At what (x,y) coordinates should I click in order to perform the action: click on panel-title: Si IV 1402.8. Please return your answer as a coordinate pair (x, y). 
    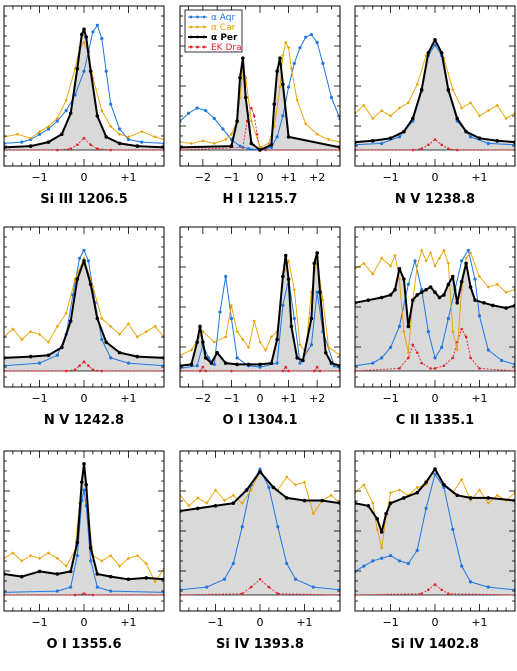
    Looking at the image, I should click on (435, 644).